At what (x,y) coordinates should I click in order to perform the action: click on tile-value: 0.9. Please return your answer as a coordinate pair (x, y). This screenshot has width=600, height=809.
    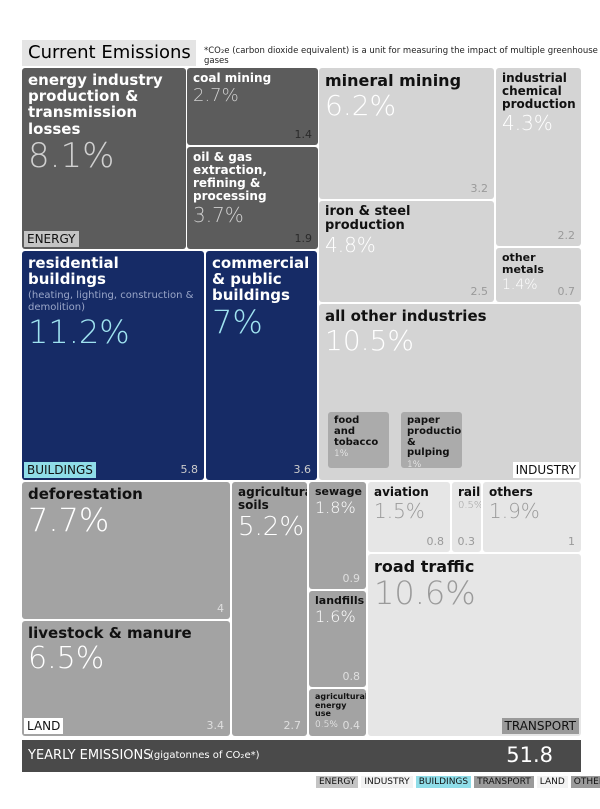
    Looking at the image, I should click on (351, 578).